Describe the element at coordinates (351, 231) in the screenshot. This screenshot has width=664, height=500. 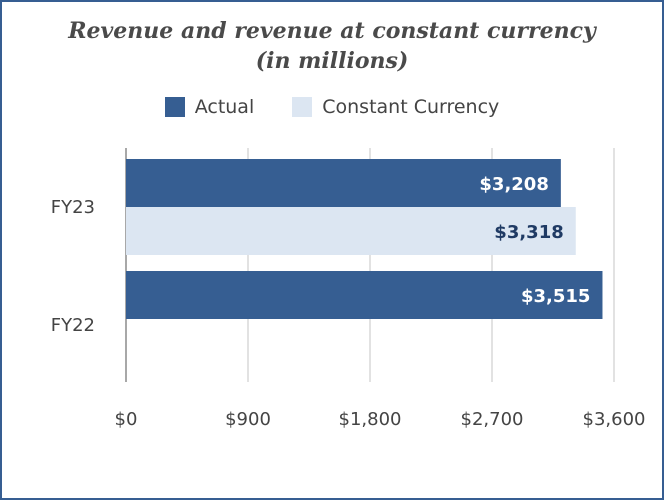
I see `bar-fy23-constant-currency` at that location.